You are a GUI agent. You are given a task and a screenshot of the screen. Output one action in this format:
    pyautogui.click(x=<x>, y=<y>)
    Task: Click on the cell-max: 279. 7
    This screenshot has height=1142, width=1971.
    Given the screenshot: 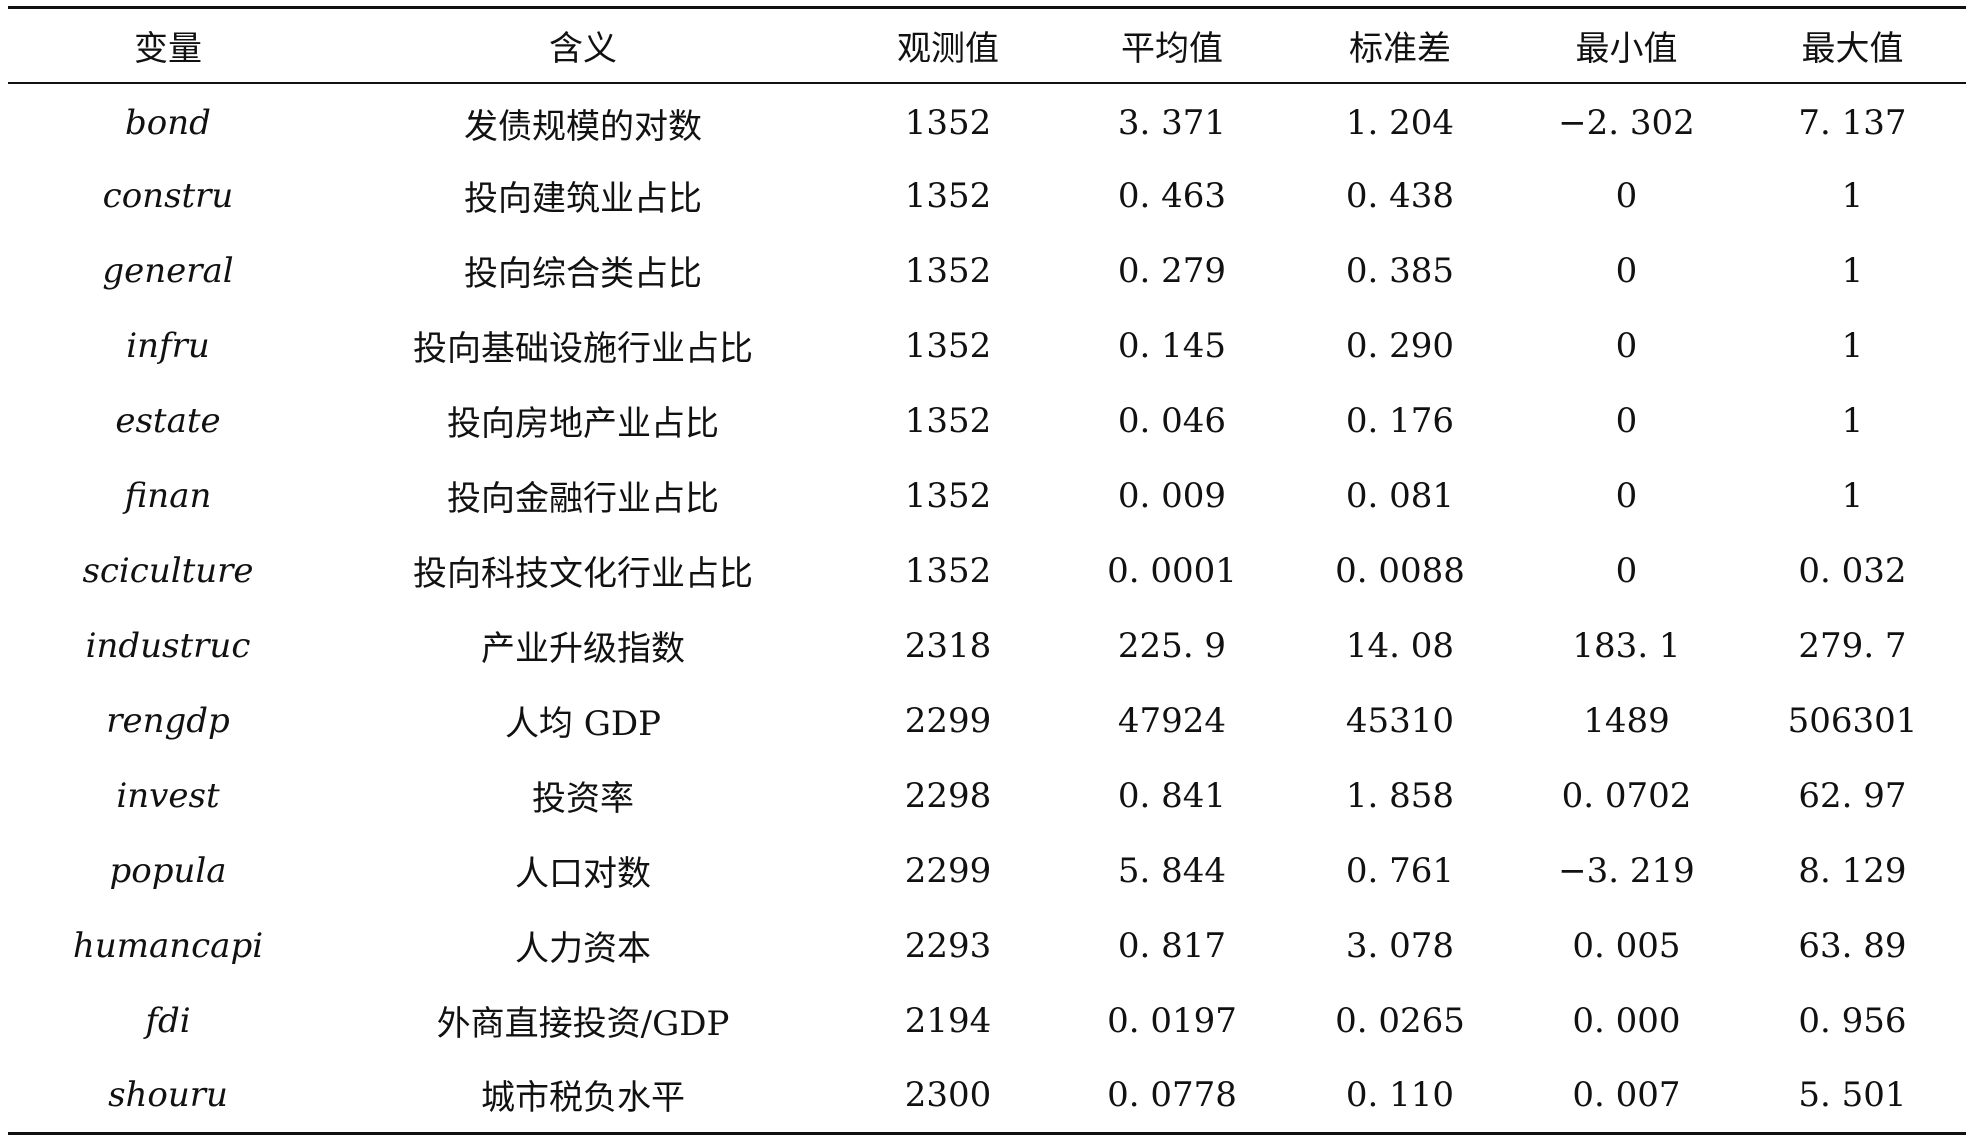 What is the action you would take?
    pyautogui.click(x=1852, y=645)
    